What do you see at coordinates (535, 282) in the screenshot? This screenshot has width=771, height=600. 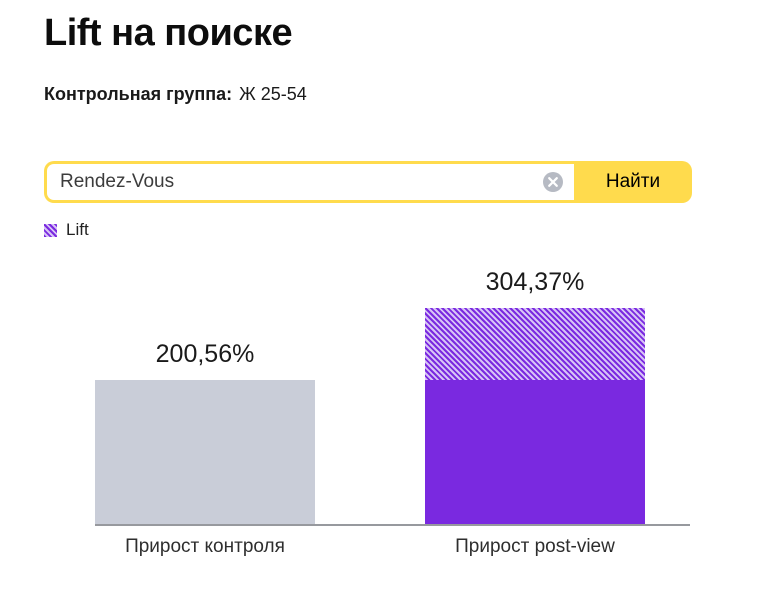 I see `bar-value-postview: 304,37%` at bounding box center [535, 282].